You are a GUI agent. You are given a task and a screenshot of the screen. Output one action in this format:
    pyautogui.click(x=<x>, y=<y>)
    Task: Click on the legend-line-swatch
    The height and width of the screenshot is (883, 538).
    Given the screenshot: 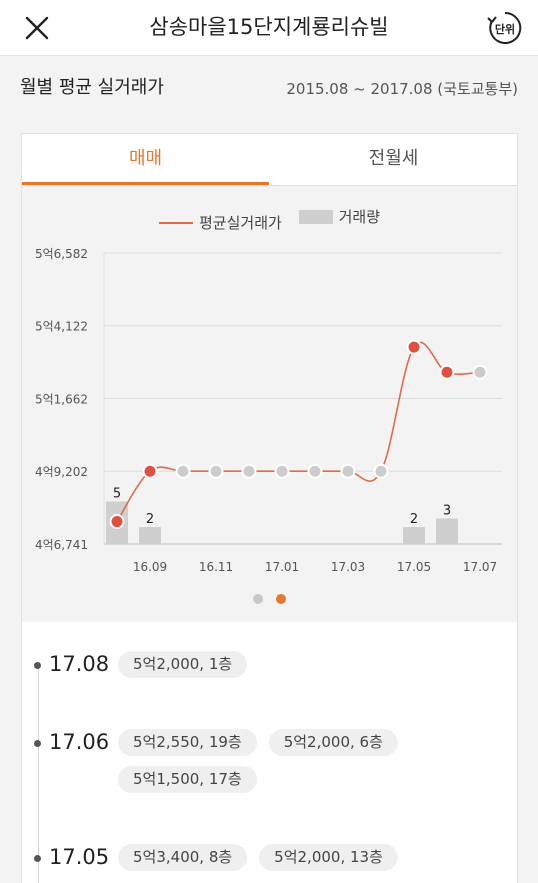 What is the action you would take?
    pyautogui.click(x=176, y=222)
    